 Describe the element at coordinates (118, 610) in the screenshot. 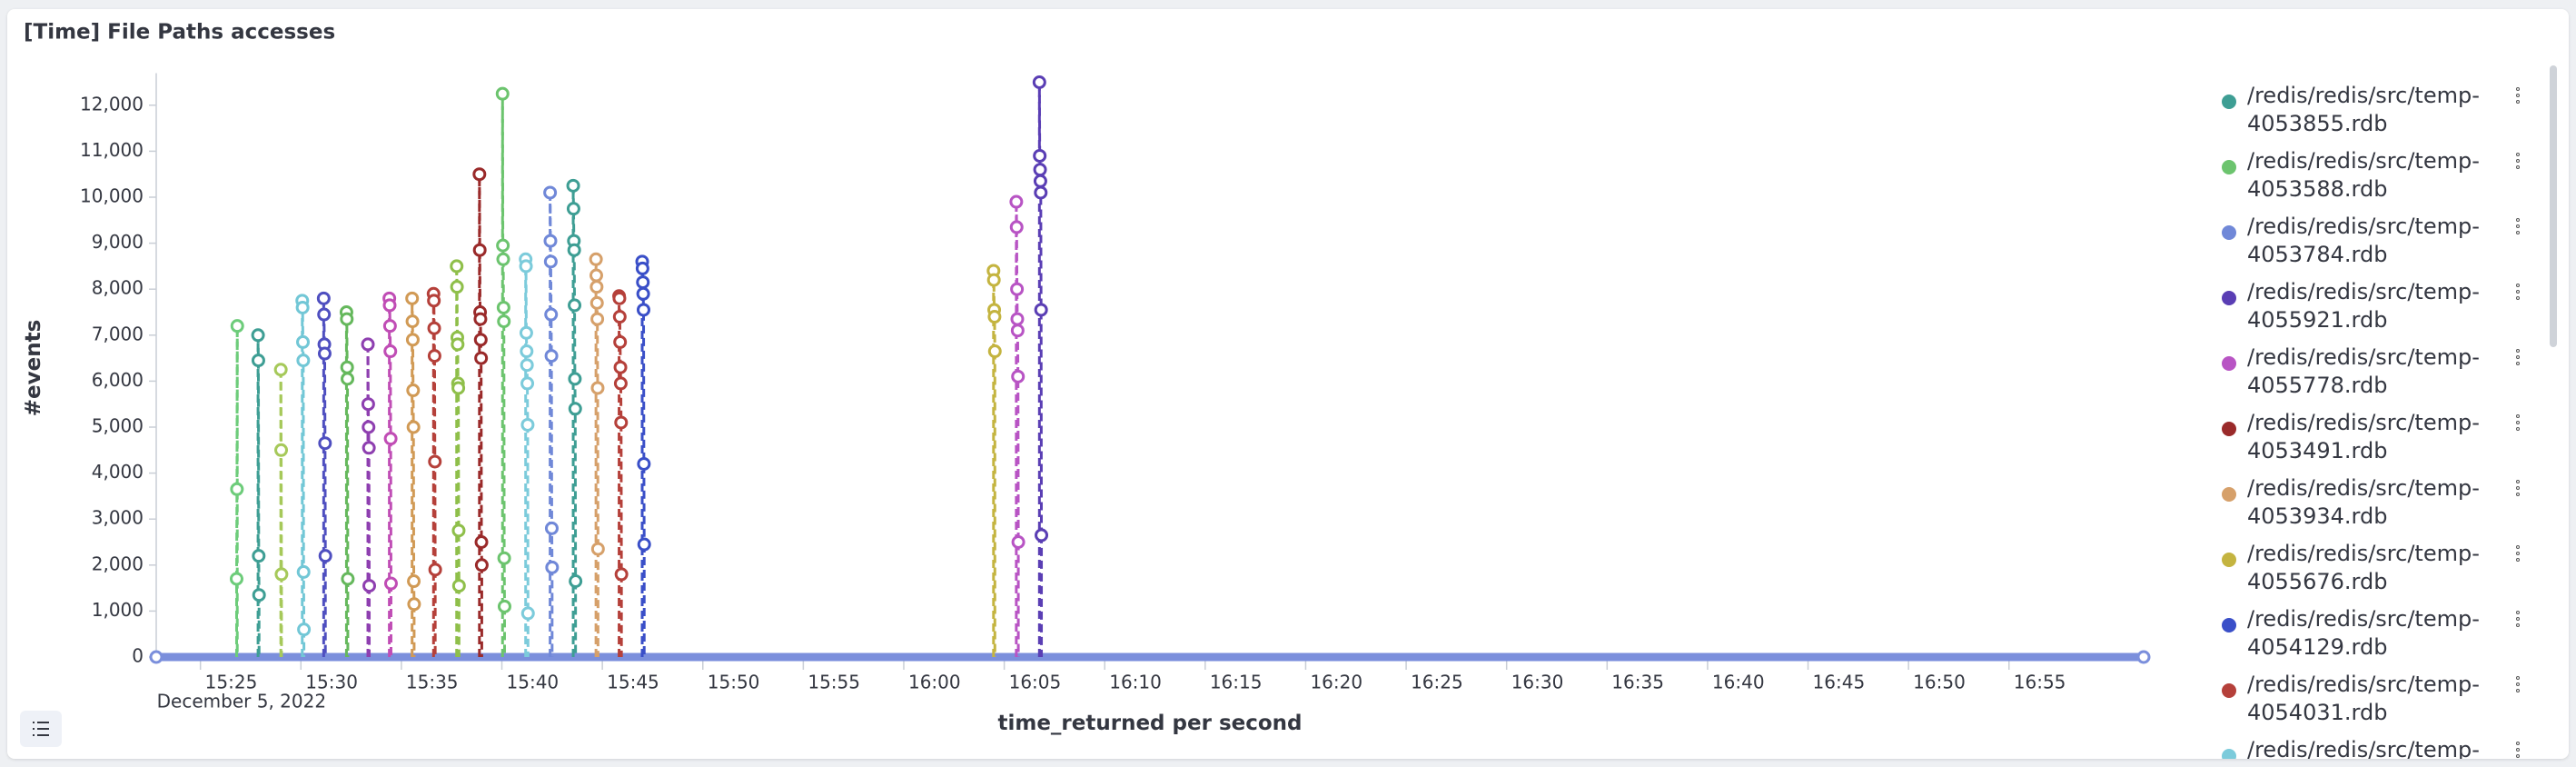

I see `y-tick-label: 1,000` at that location.